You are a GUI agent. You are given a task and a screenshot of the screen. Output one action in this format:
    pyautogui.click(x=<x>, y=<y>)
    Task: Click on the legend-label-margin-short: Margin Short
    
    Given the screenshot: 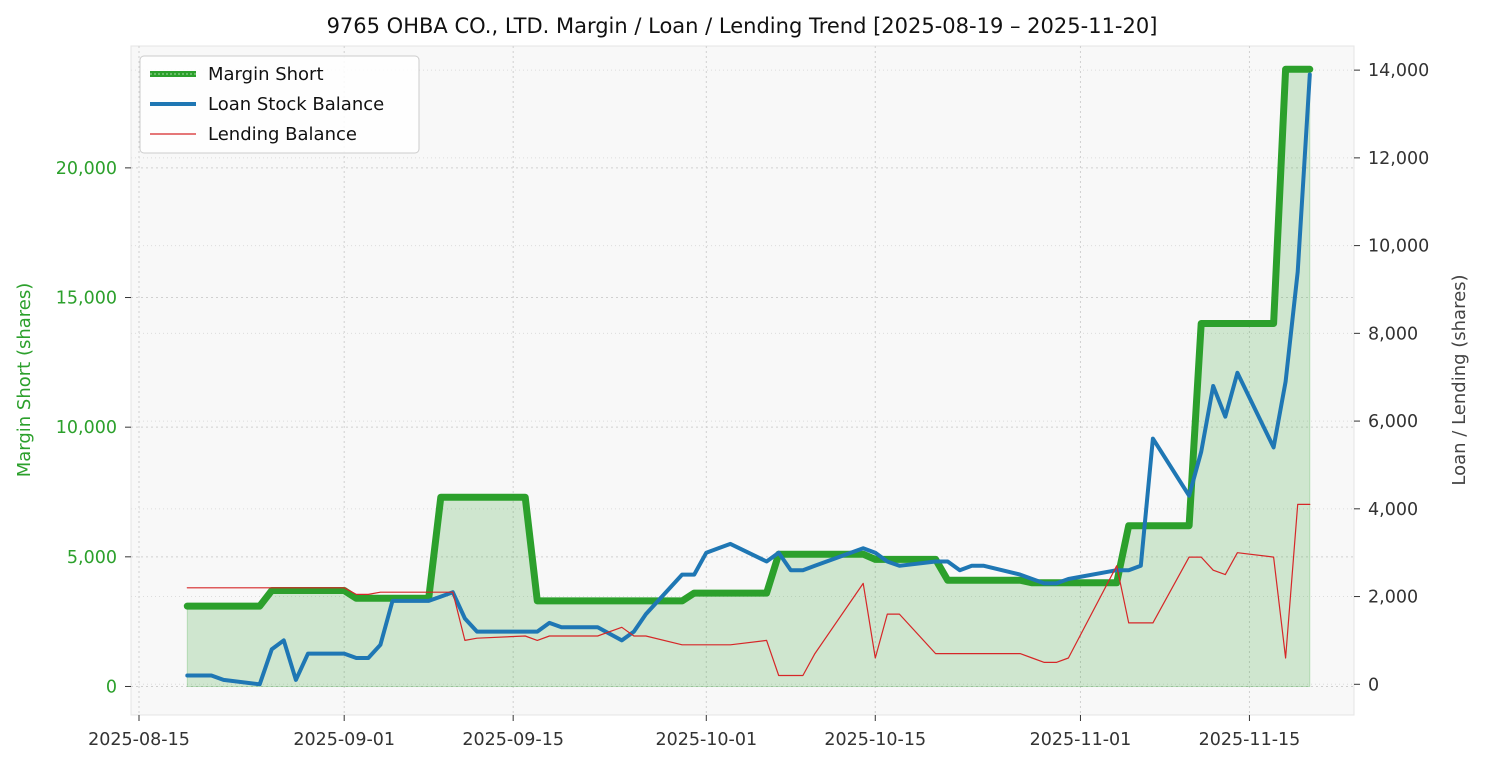 What is the action you would take?
    pyautogui.click(x=266, y=74)
    